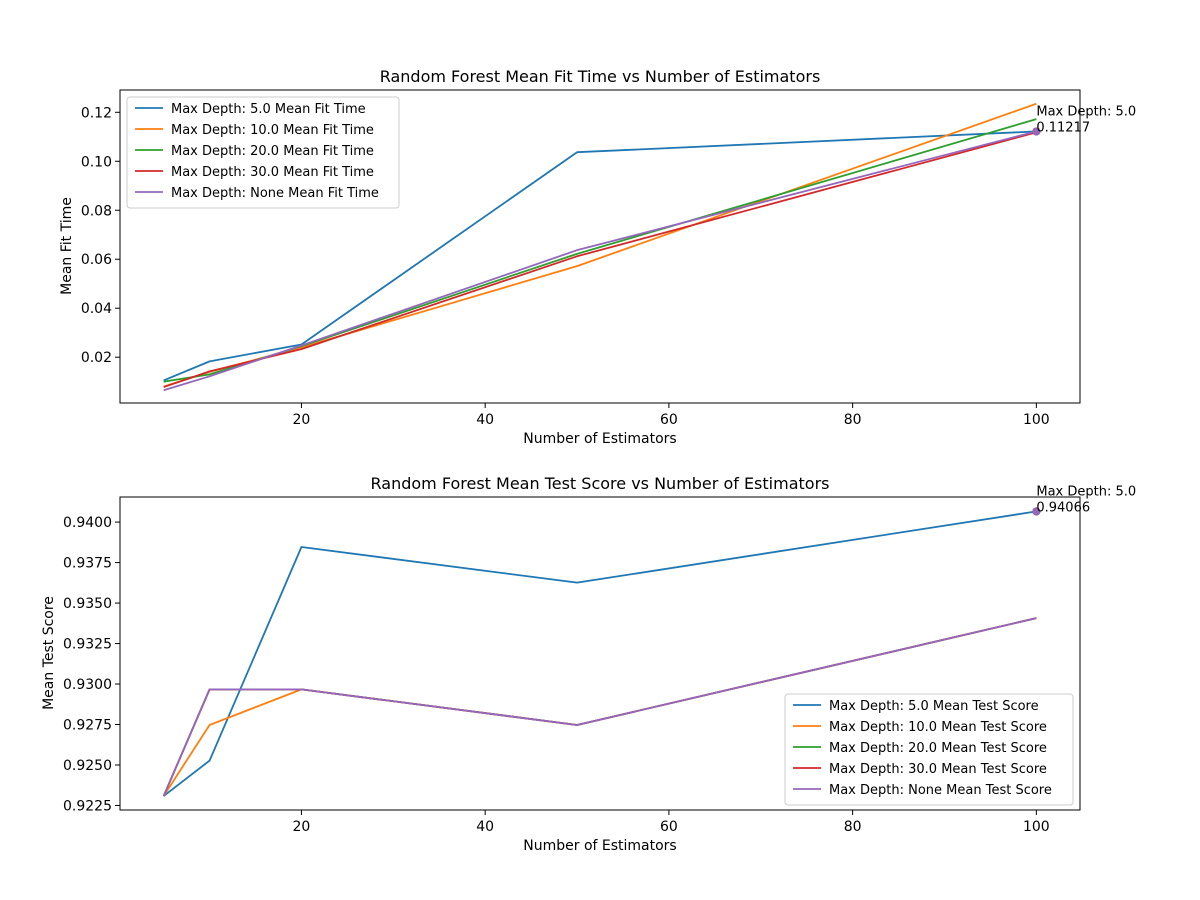  What do you see at coordinates (938, 727) in the screenshot?
I see `legend-label: Max Depth: 10.0 Mean Test Score` at bounding box center [938, 727].